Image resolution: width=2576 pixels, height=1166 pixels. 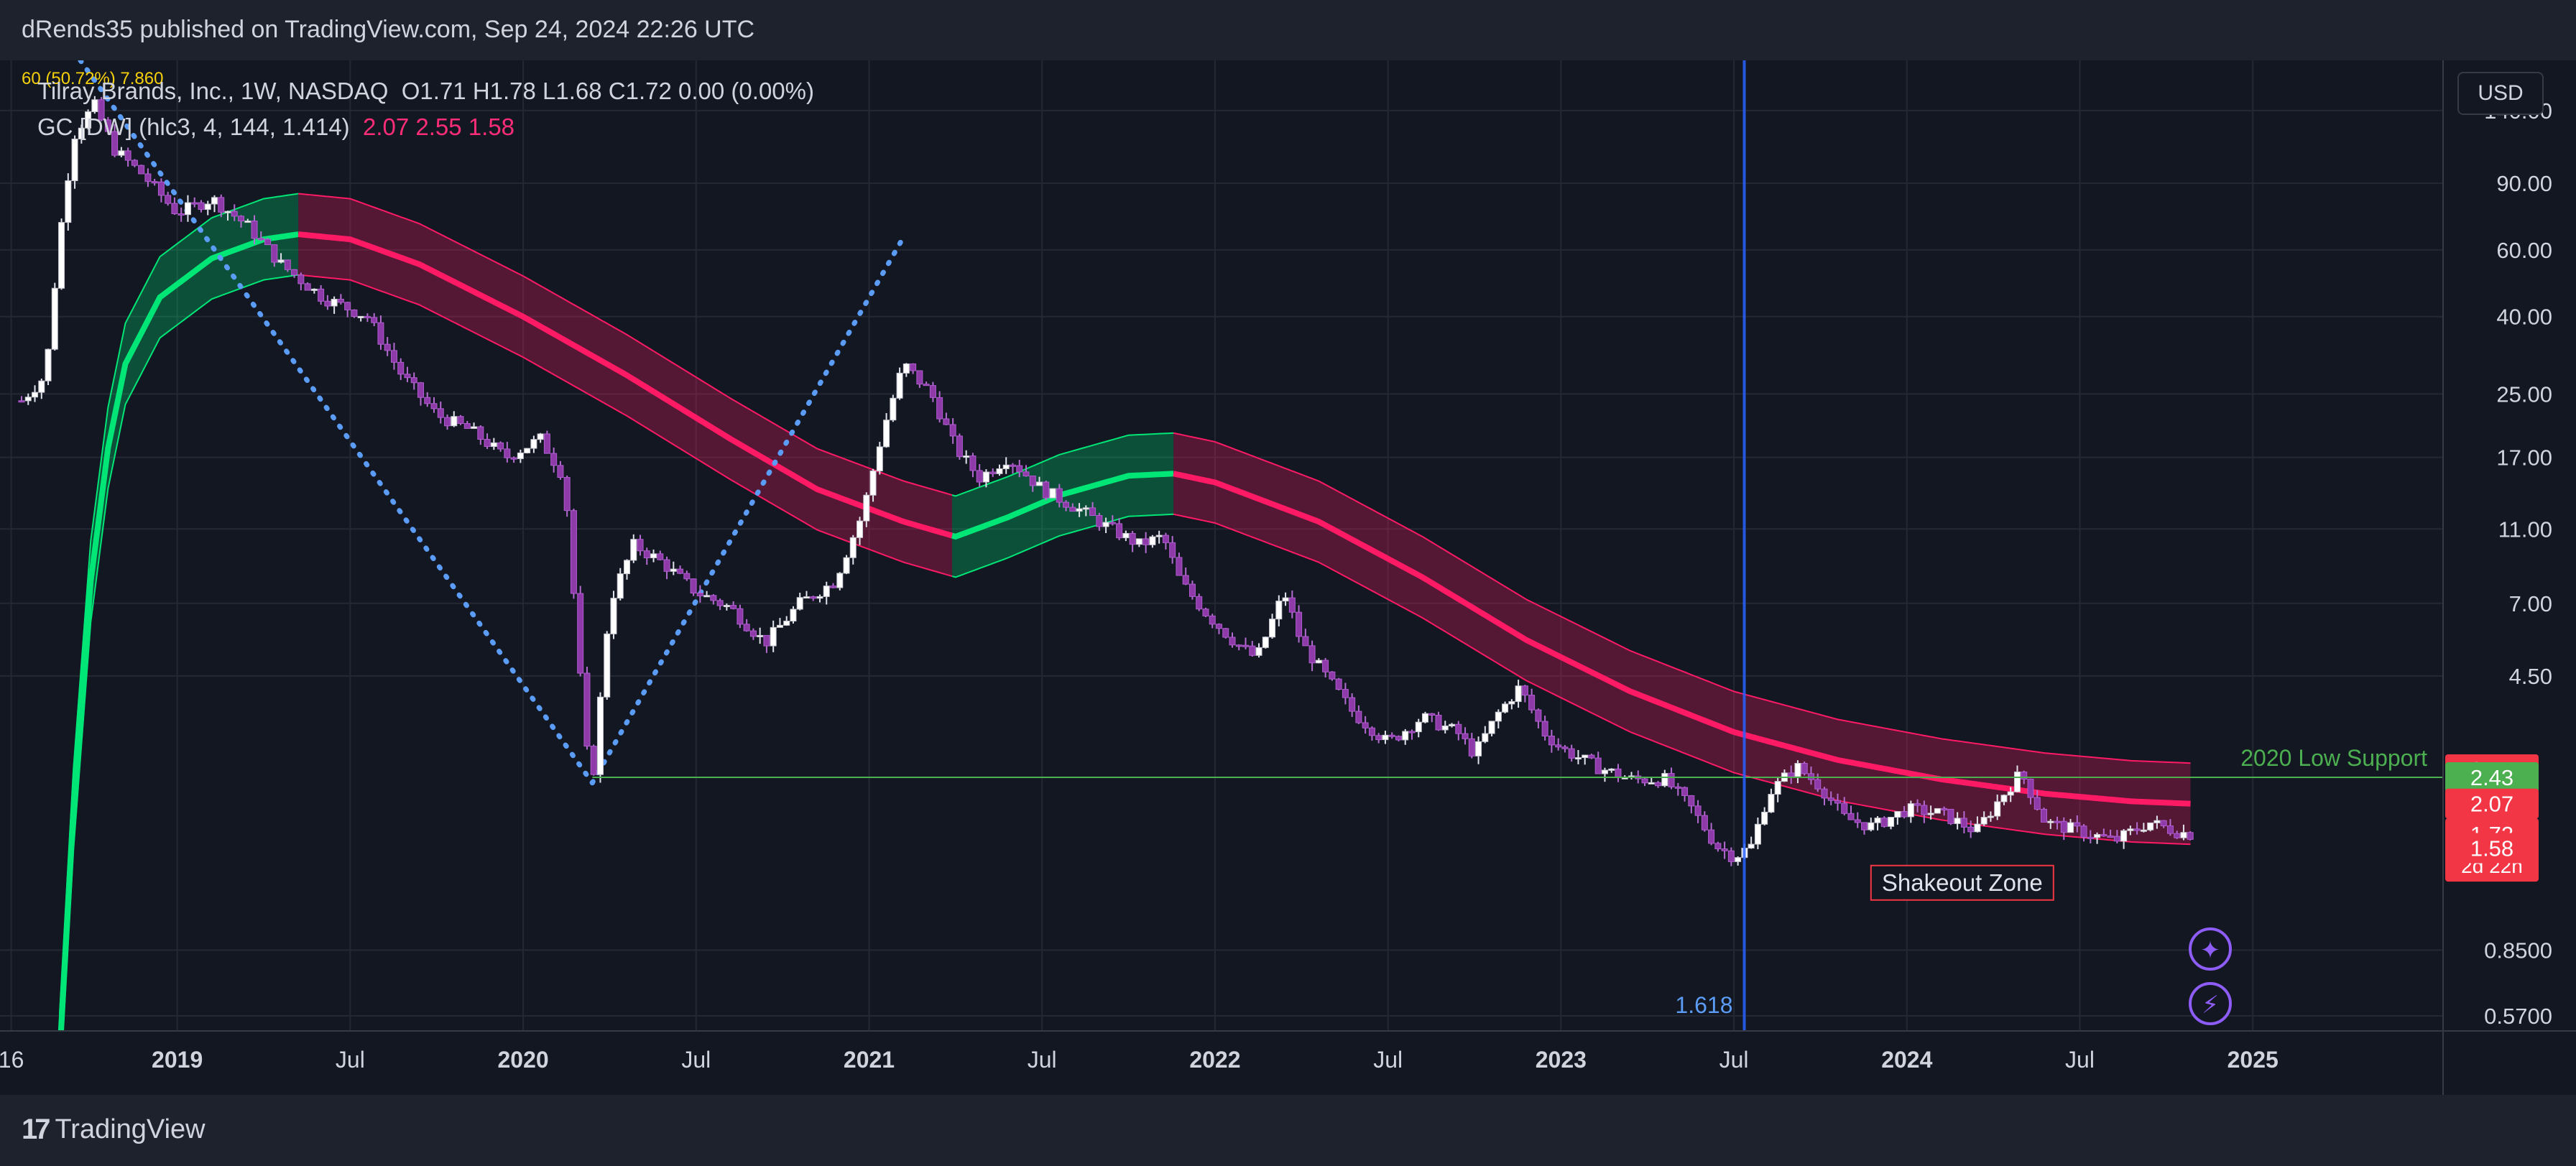 I want to click on lightning-icon-glyph: ⚡, so click(x=2210, y=1005).